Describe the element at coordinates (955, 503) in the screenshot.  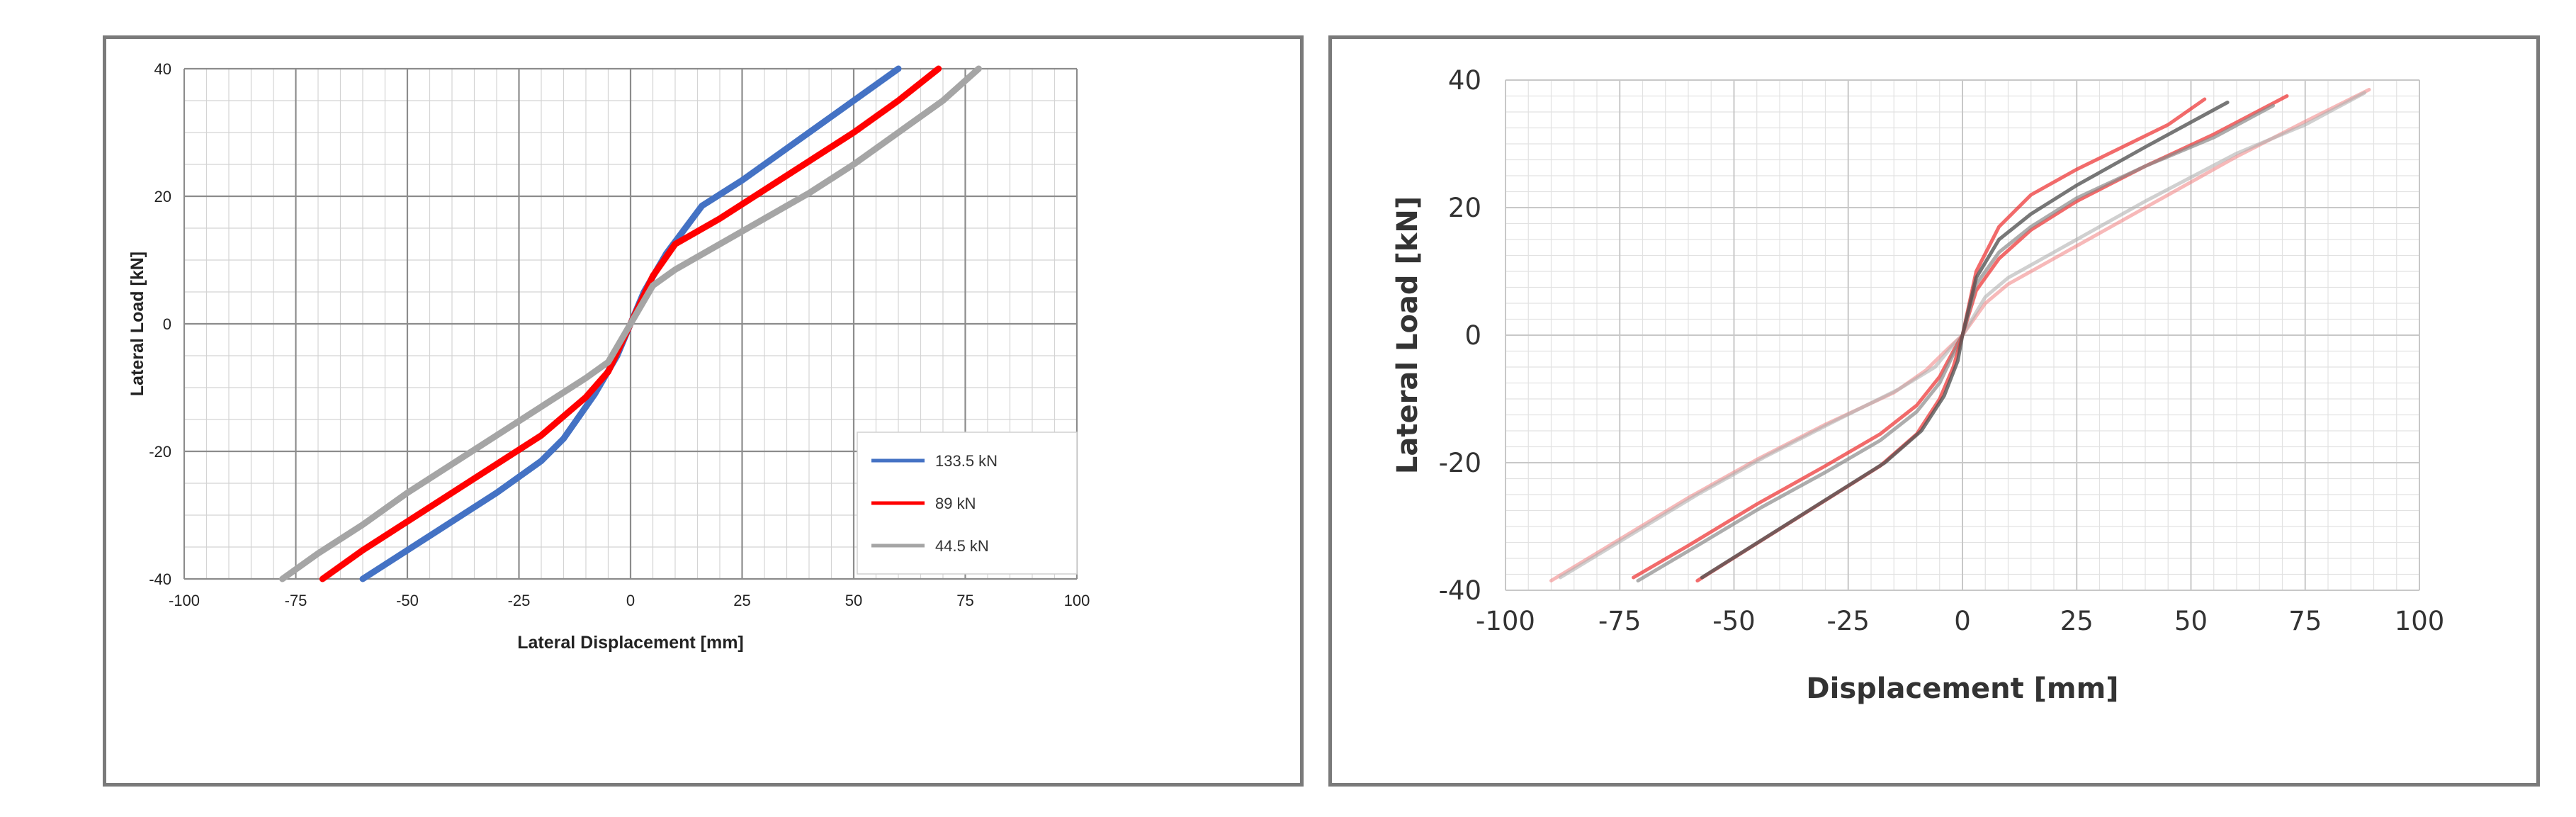
I see `legend-entry: 89 kN` at that location.